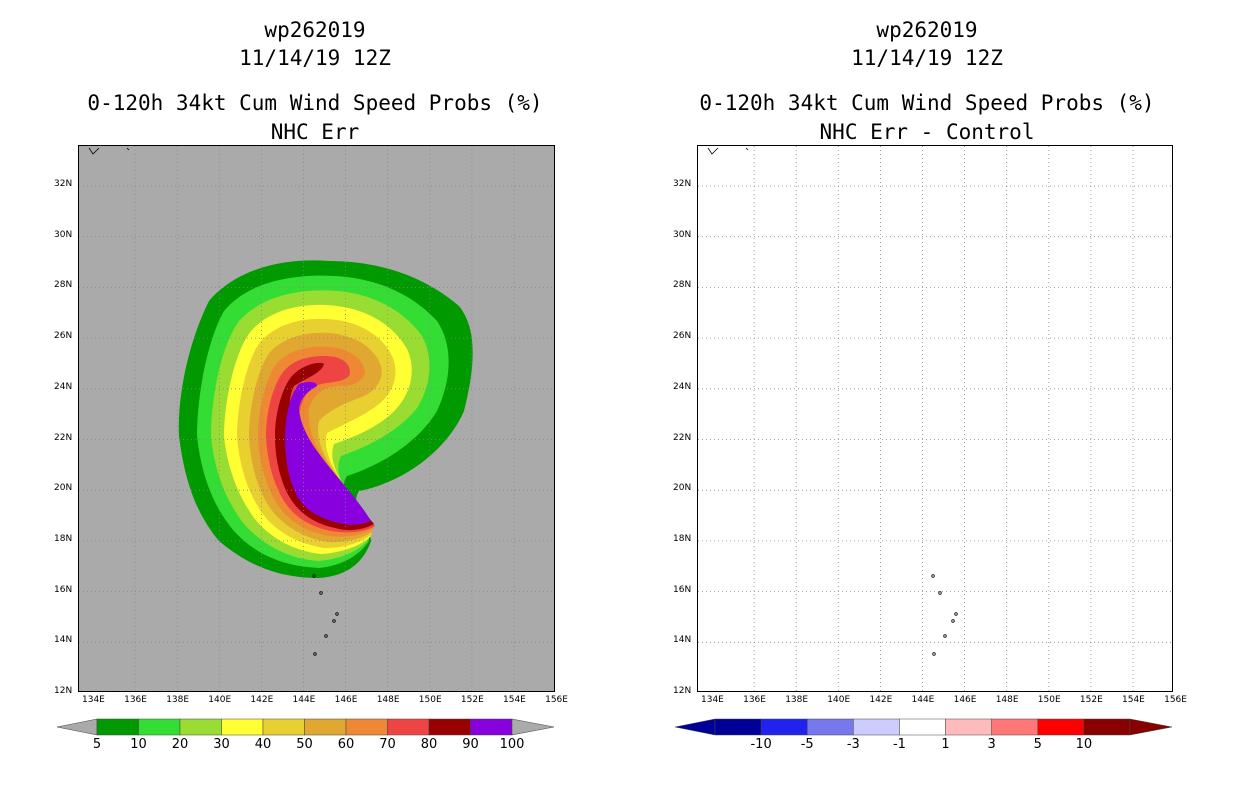  Describe the element at coordinates (839, 700) in the screenshot. I see `right-lon-label: 140E` at that location.